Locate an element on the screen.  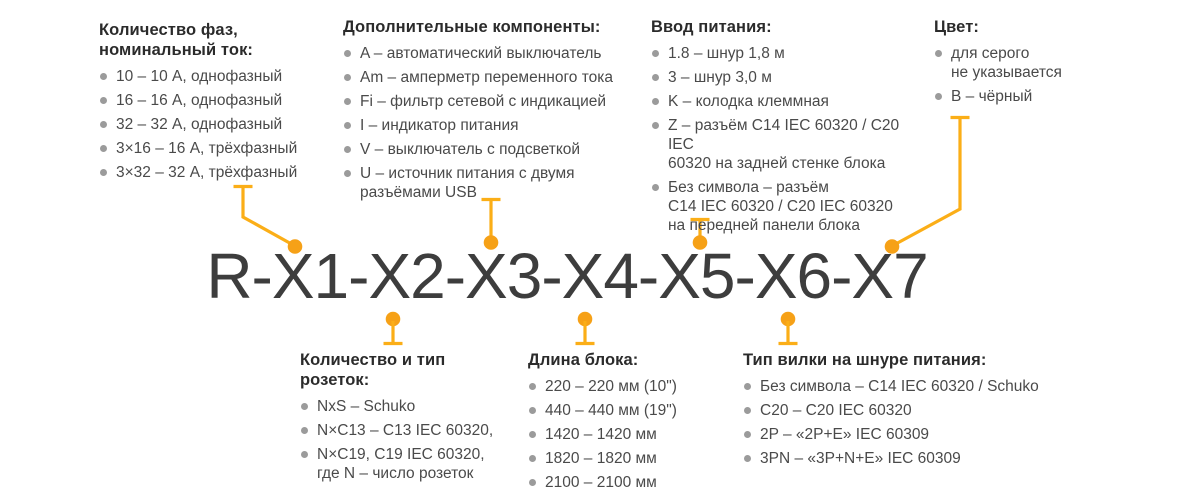
product-code: R-X1-X2-X3-X4-X5-X6-X7 is located at coordinates (567, 276).